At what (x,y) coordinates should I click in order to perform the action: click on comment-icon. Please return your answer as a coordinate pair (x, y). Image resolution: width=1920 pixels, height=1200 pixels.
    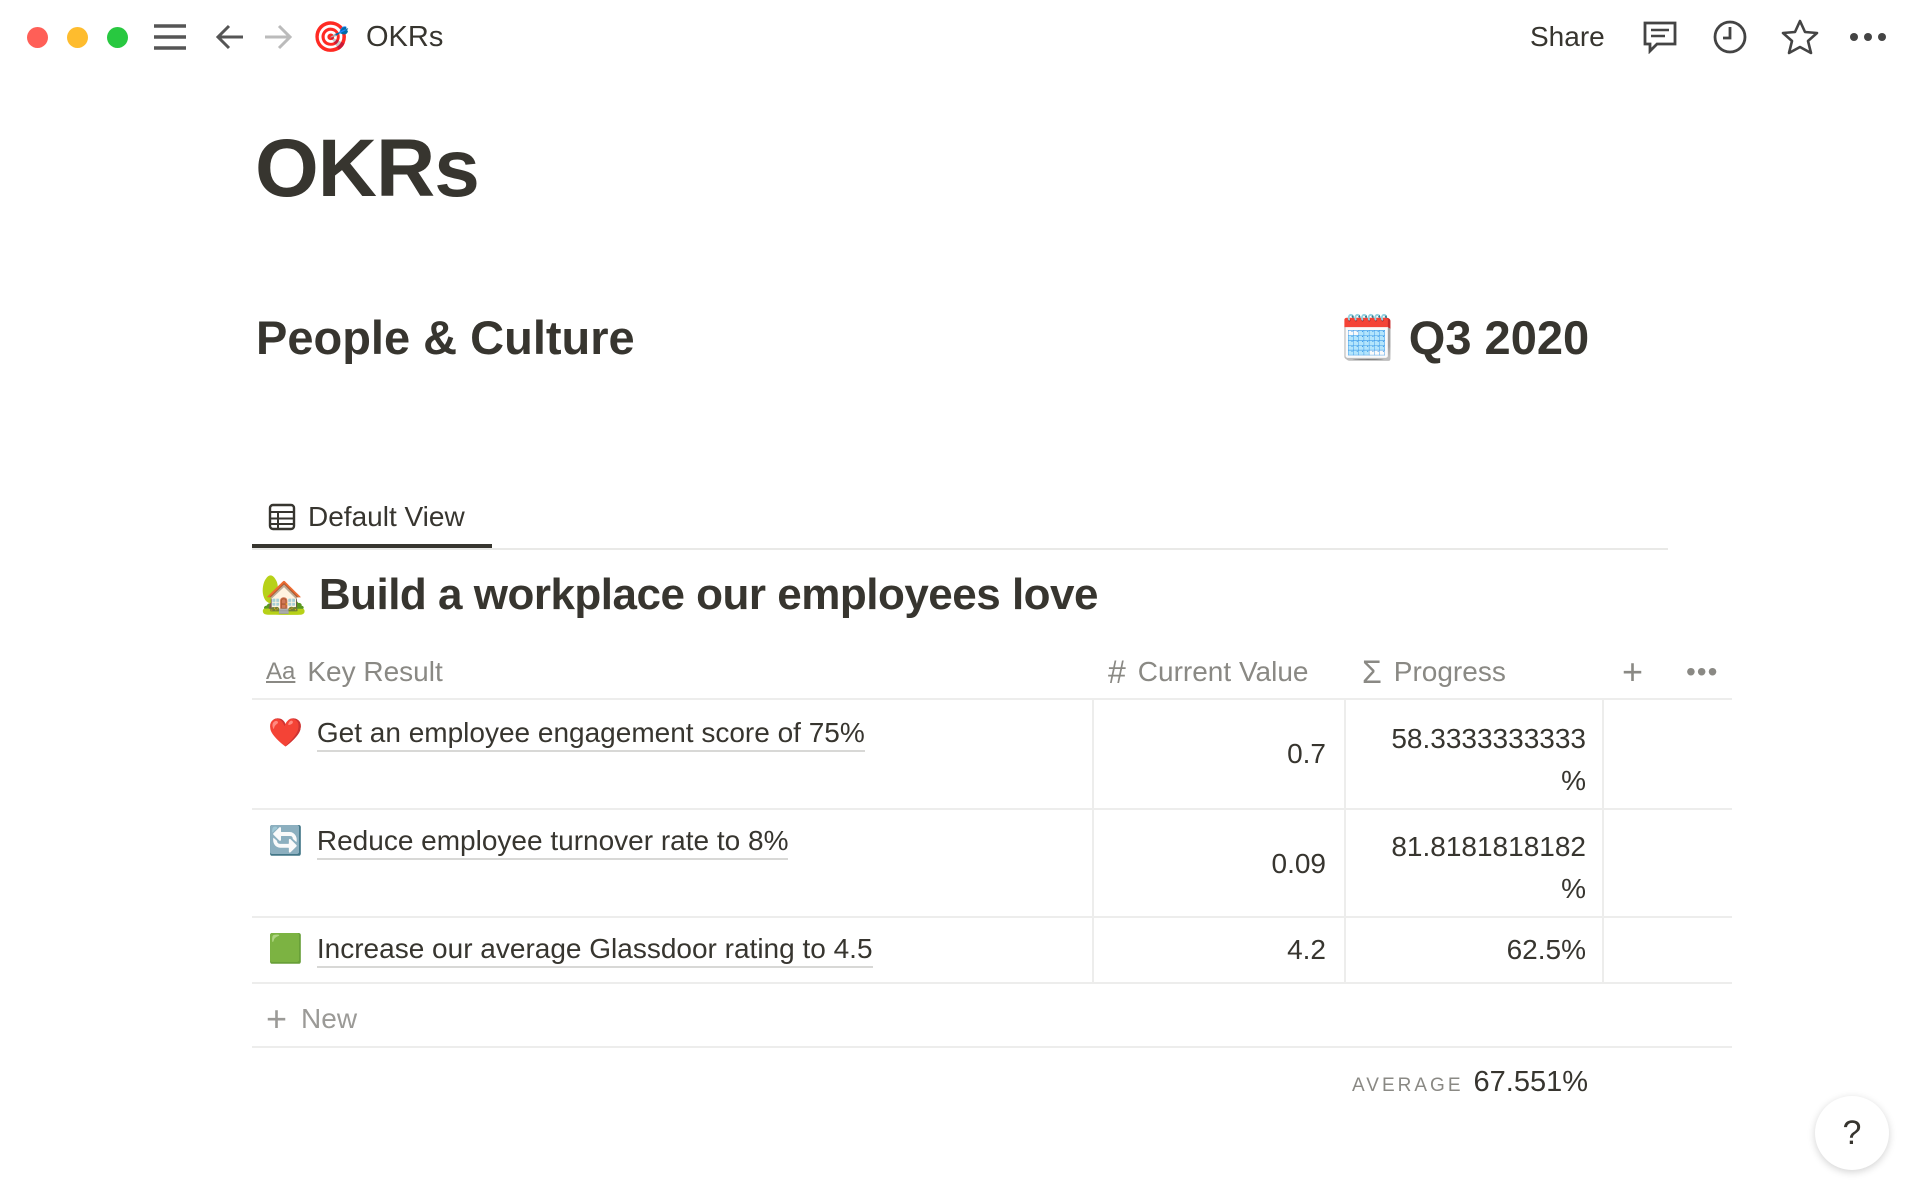
    Looking at the image, I should click on (1660, 37).